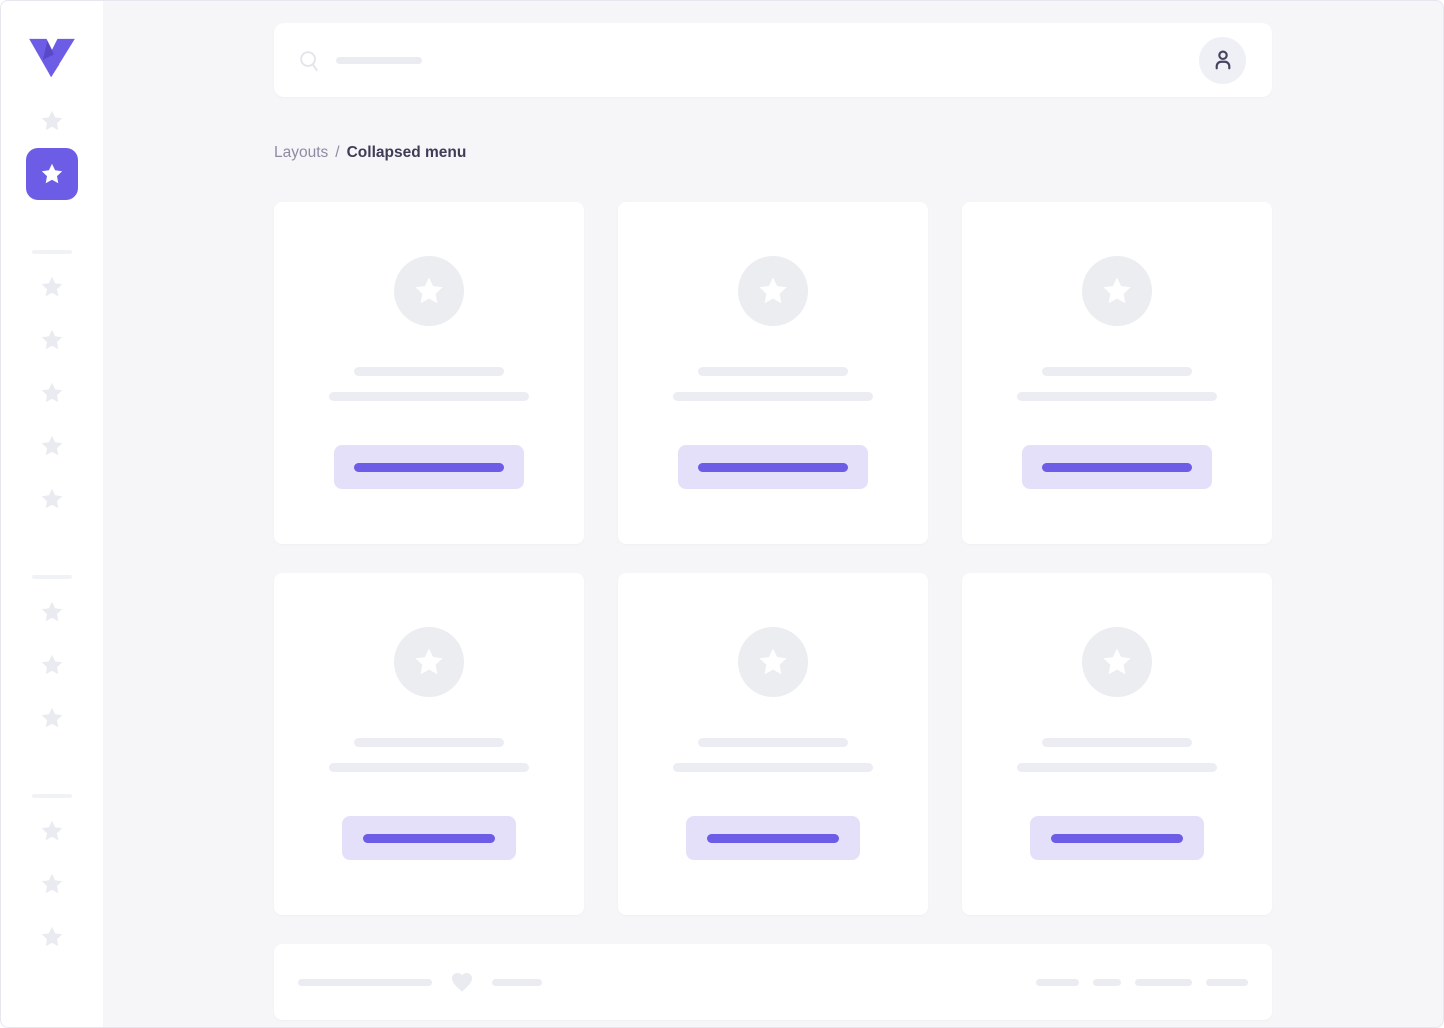 The height and width of the screenshot is (1028, 1444). I want to click on footer-bar, so click(773, 982).